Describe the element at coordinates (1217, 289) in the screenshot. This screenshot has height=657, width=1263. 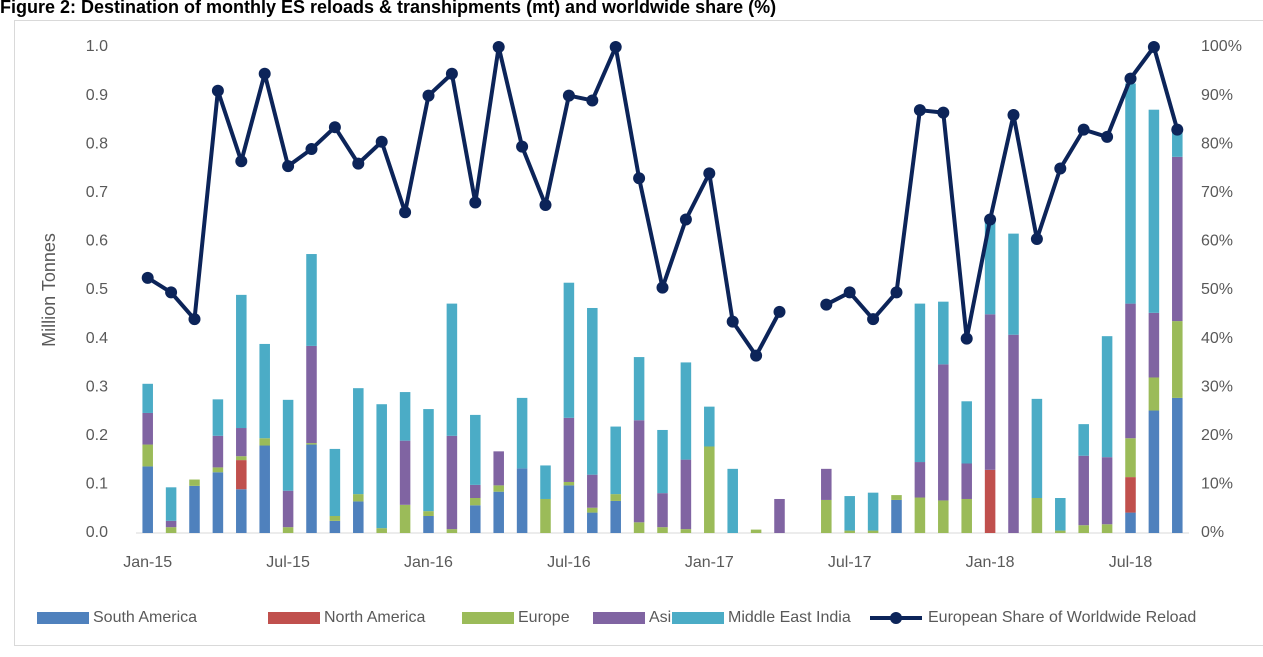
I see `y2-tick-label: 50%` at that location.